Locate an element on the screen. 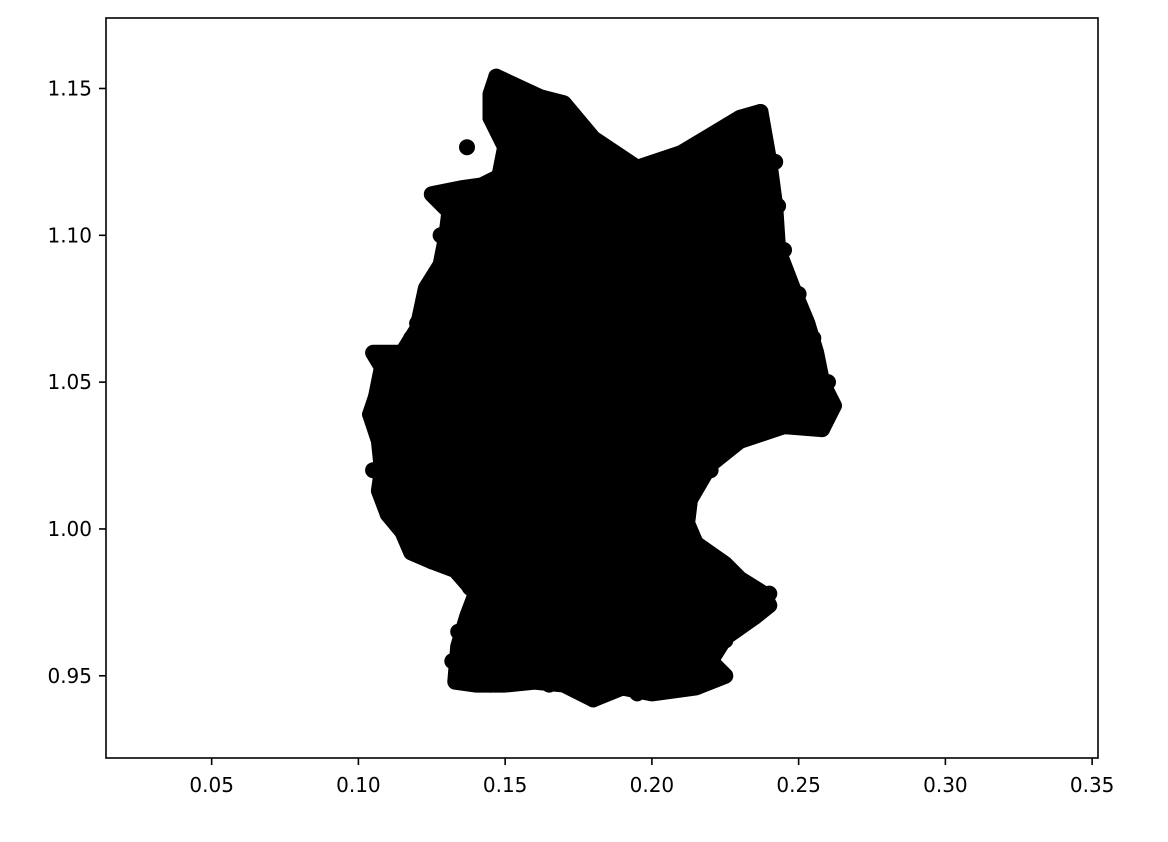 The height and width of the screenshot is (842, 1168). y-tick-label: 1.10 is located at coordinates (69, 235).